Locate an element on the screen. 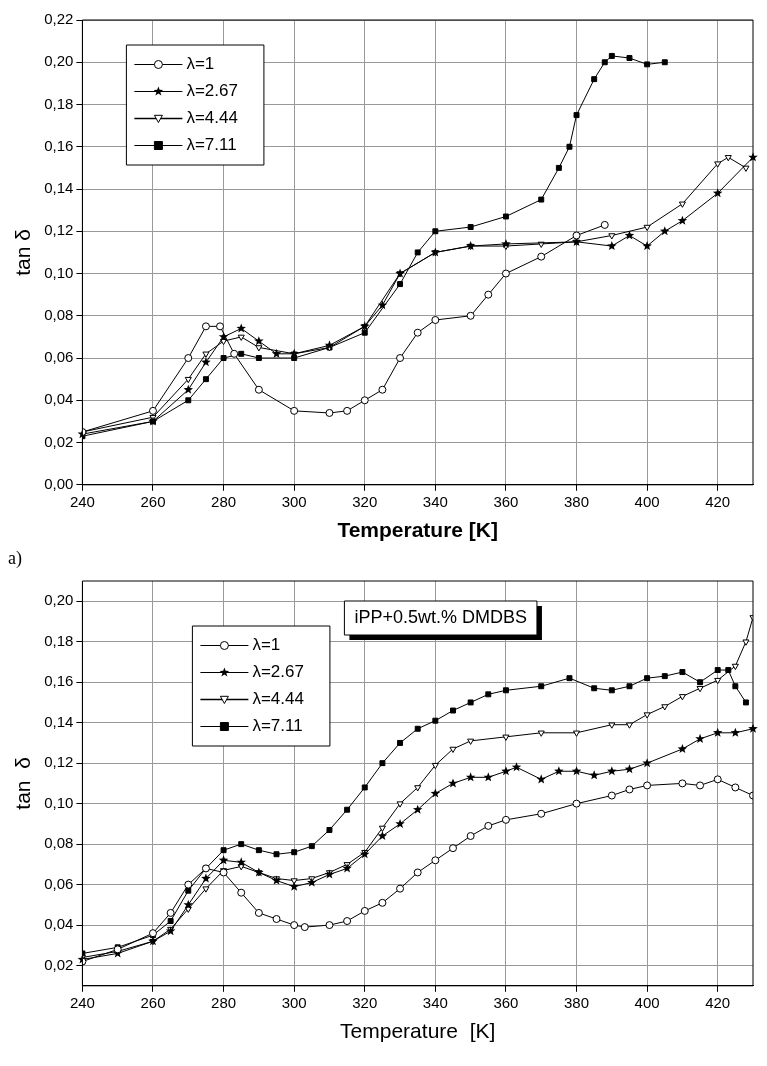 The image size is (767, 1066). text: a) is located at coordinates (15, 558).